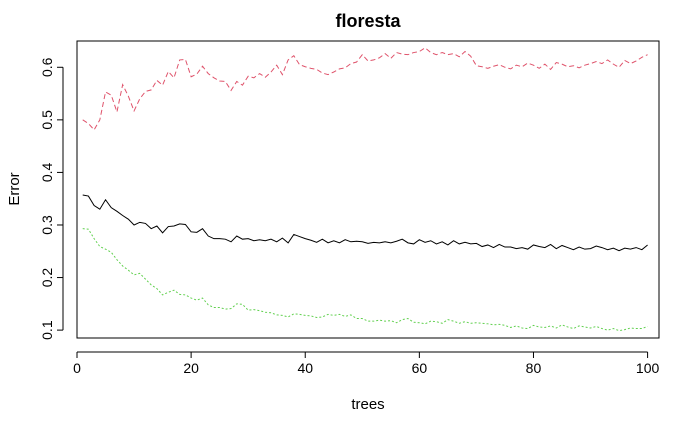 This screenshot has width=700, height=432. I want to click on y-tick-label: 0.3, so click(47, 225).